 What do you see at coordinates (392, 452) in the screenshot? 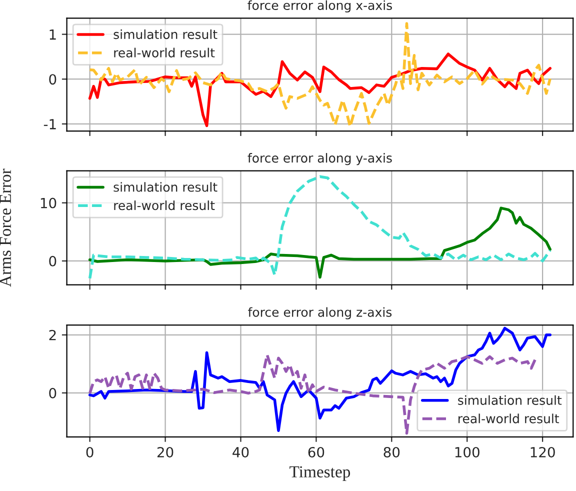
I see `x-tick-label: 80` at bounding box center [392, 452].